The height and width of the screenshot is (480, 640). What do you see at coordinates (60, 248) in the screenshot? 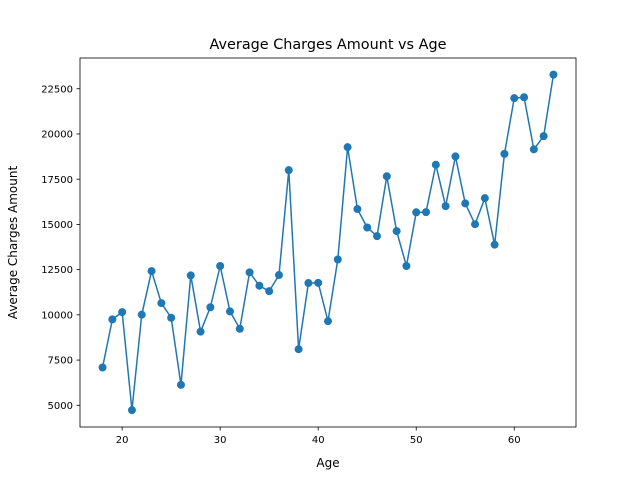
I see `y-axis: 5000 7500 10000 12500 15000 17500 20000 22500` at bounding box center [60, 248].